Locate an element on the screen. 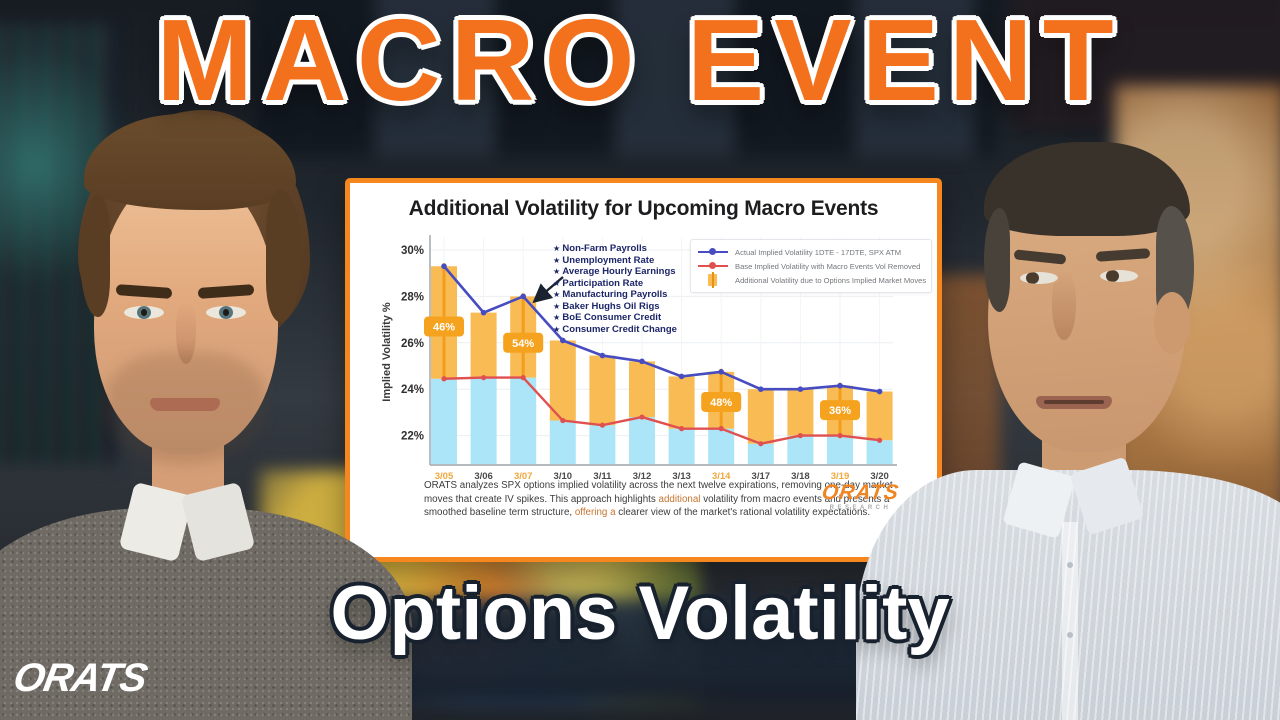 The width and height of the screenshot is (1280, 720). trading-screens-top is located at coordinates (625, 77).